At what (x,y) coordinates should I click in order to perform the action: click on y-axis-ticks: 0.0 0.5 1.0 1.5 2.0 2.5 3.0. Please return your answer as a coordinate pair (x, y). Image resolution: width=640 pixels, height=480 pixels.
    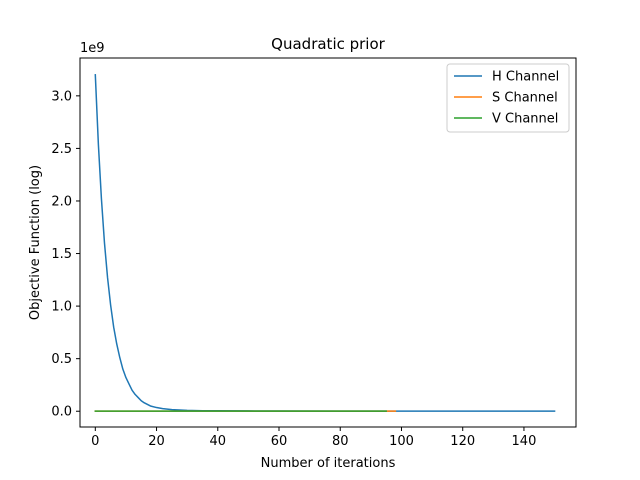
    Looking at the image, I should click on (65, 254).